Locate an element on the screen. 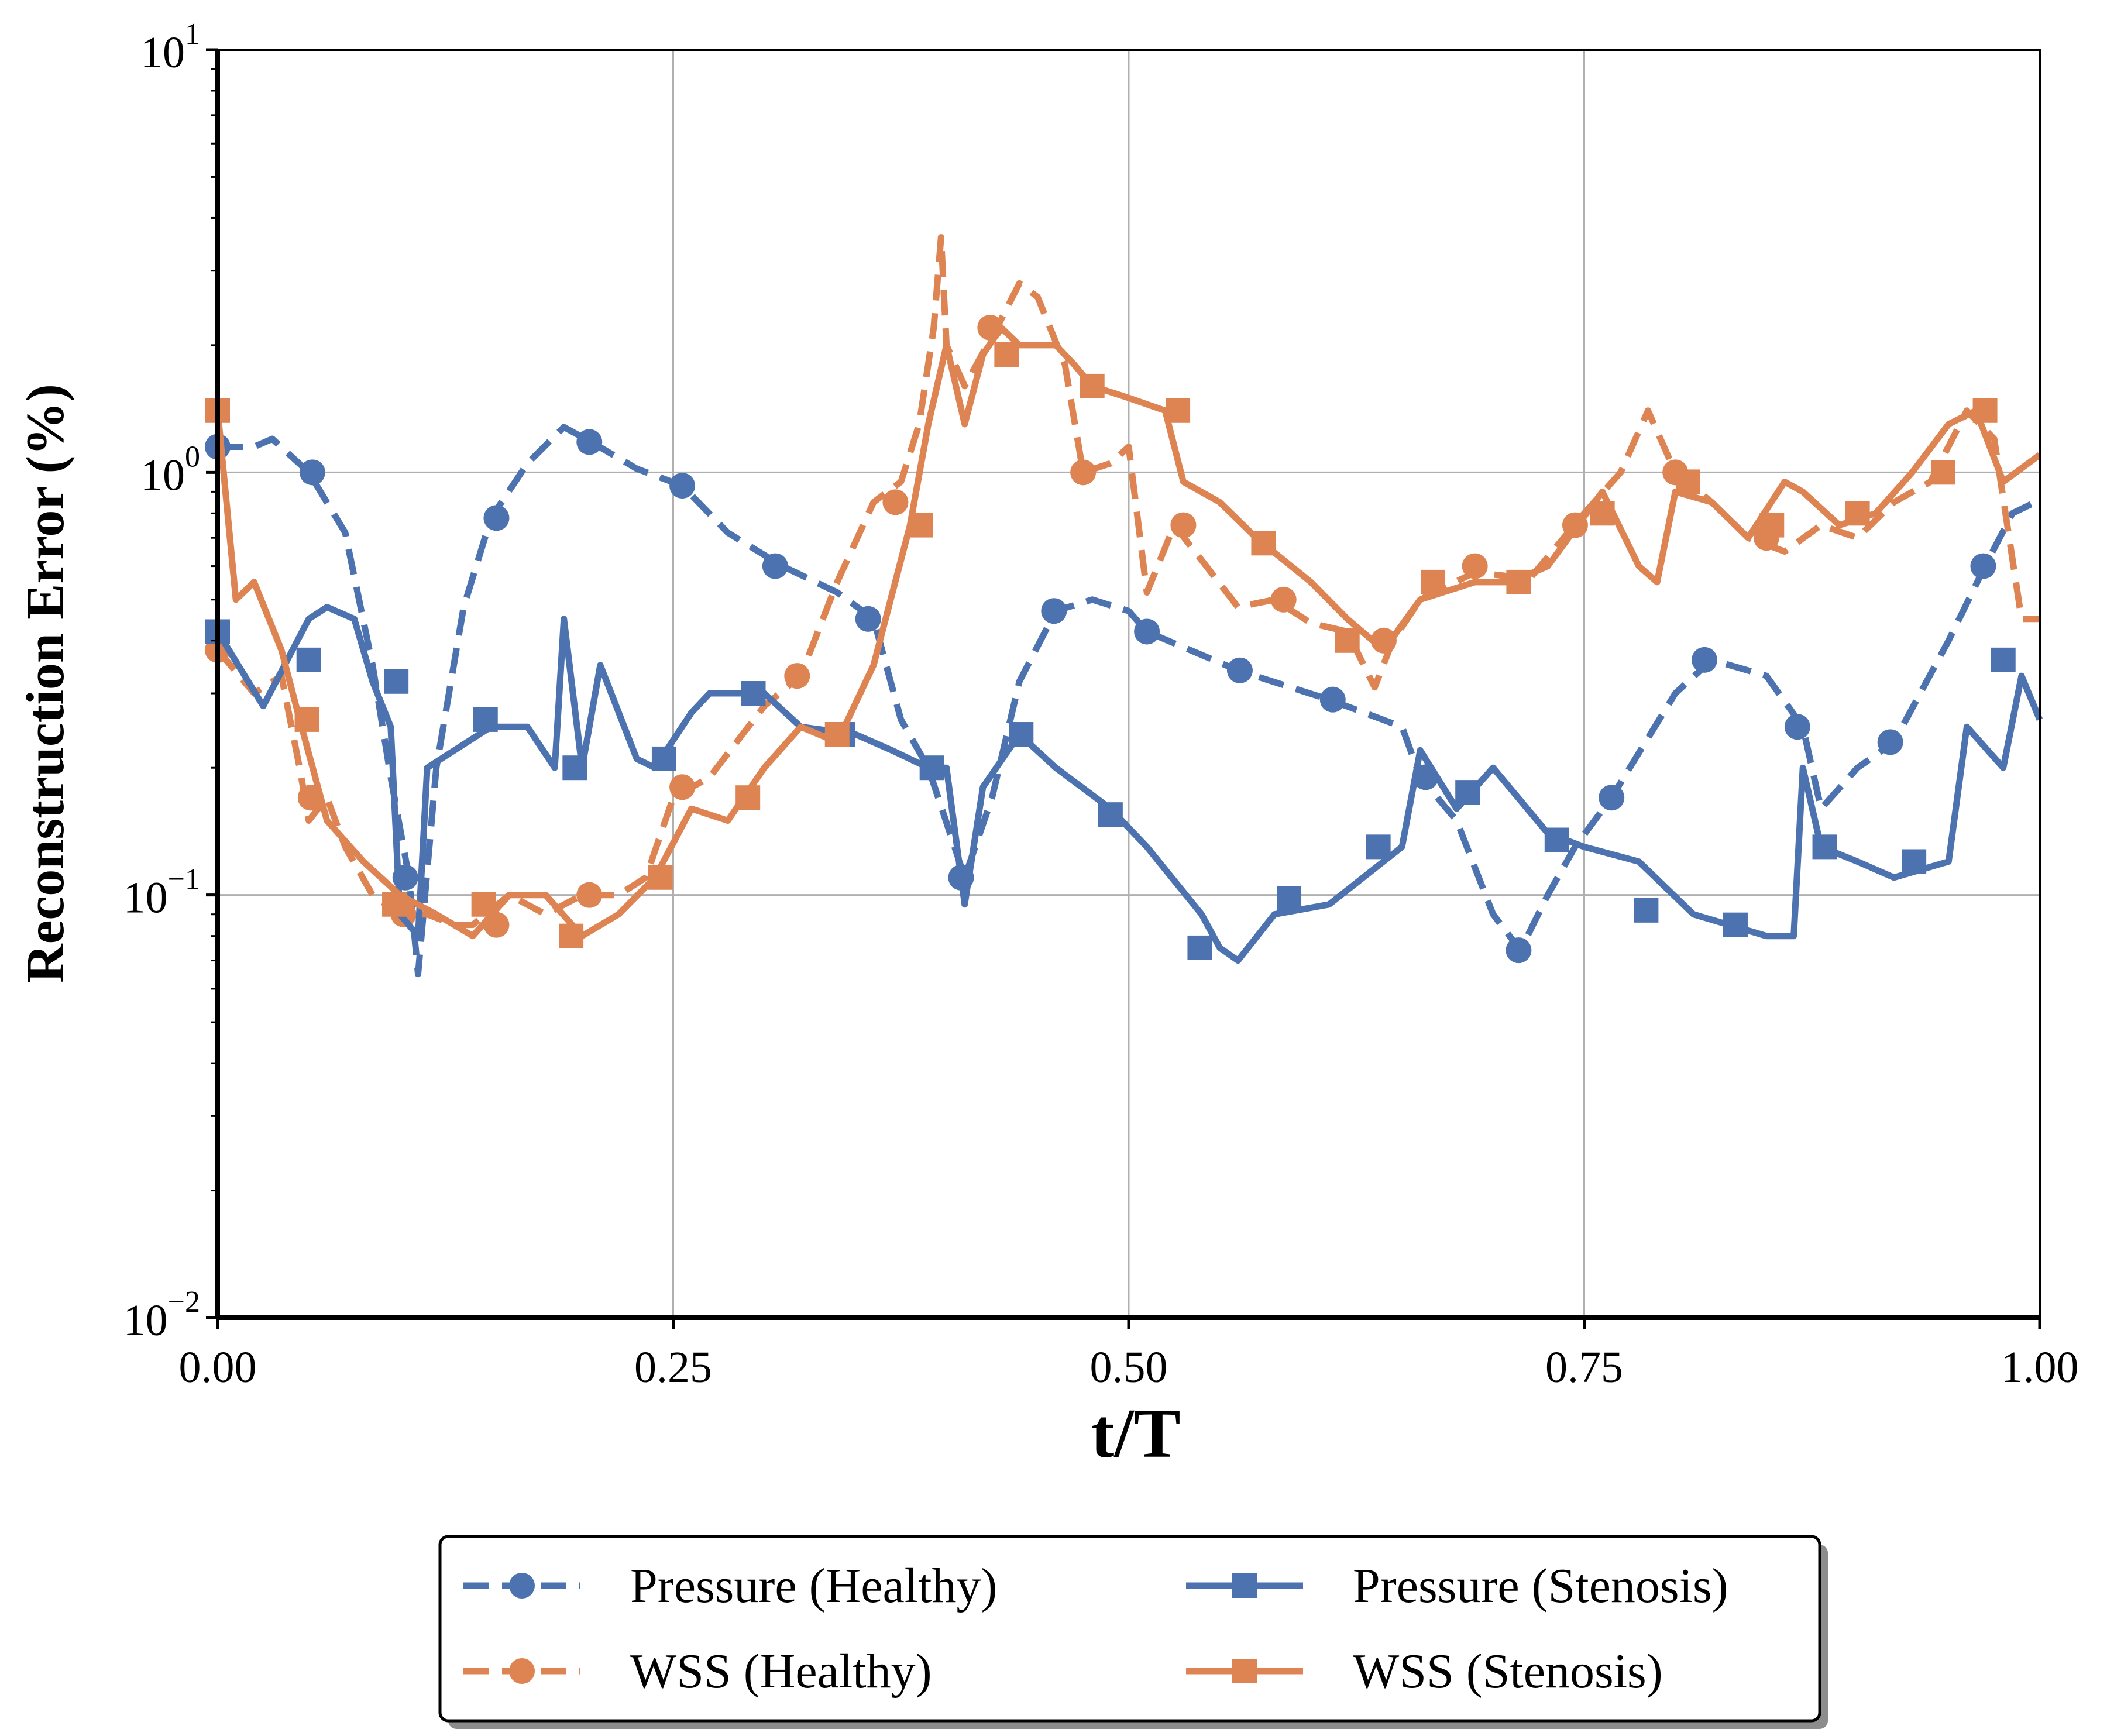  y-tick-label-2: 10⁰ is located at coordinates (170, 470).